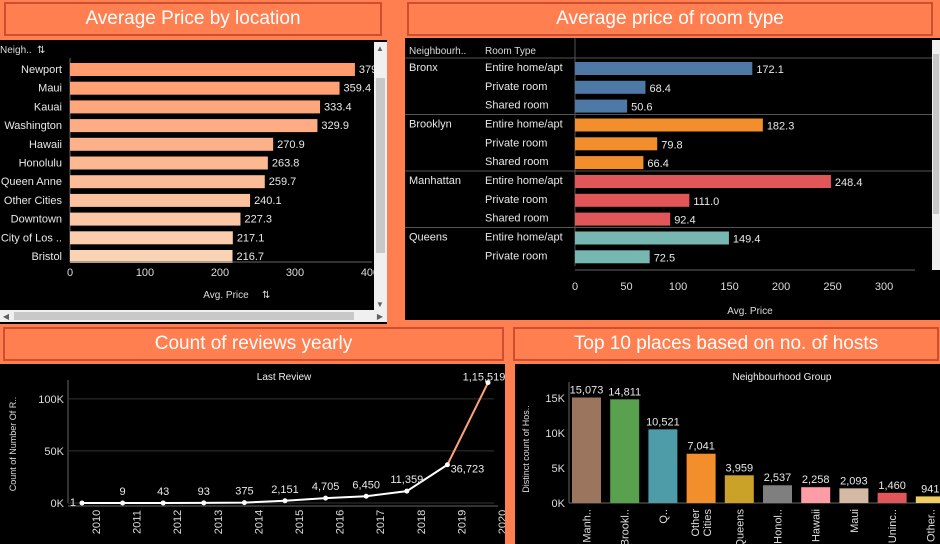 The height and width of the screenshot is (544, 940). I want to click on reviews-y-tick: 50K, so click(54, 452).